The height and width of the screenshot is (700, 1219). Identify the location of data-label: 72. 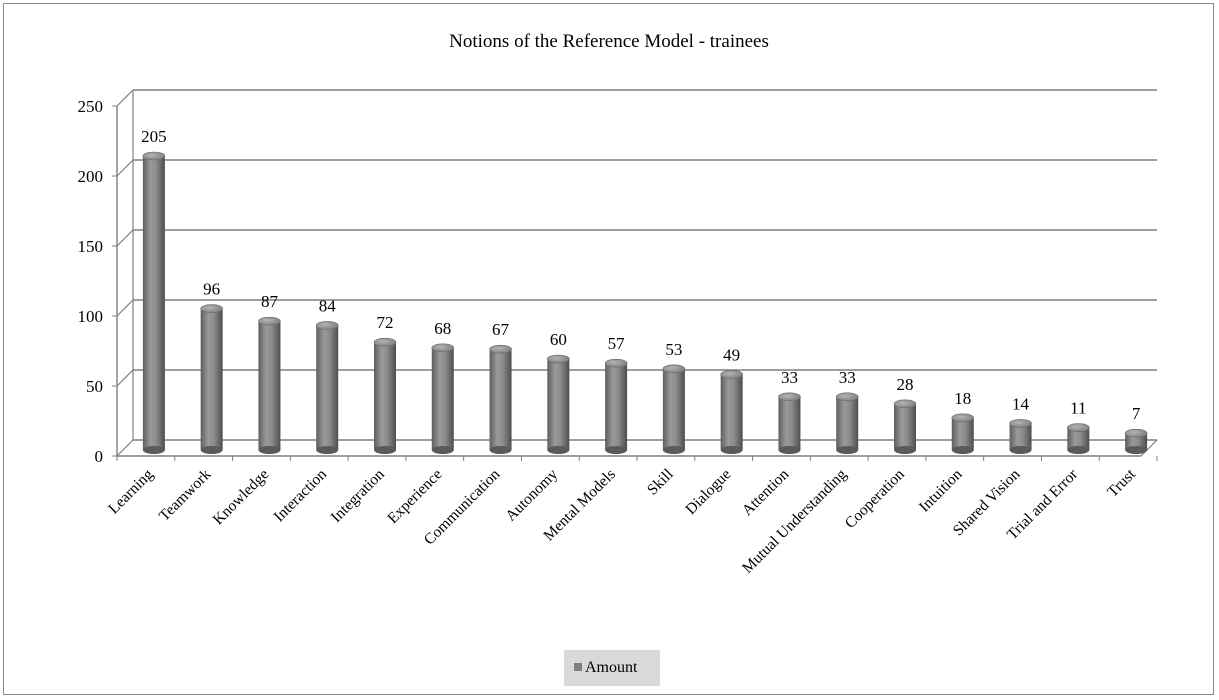
(385, 322).